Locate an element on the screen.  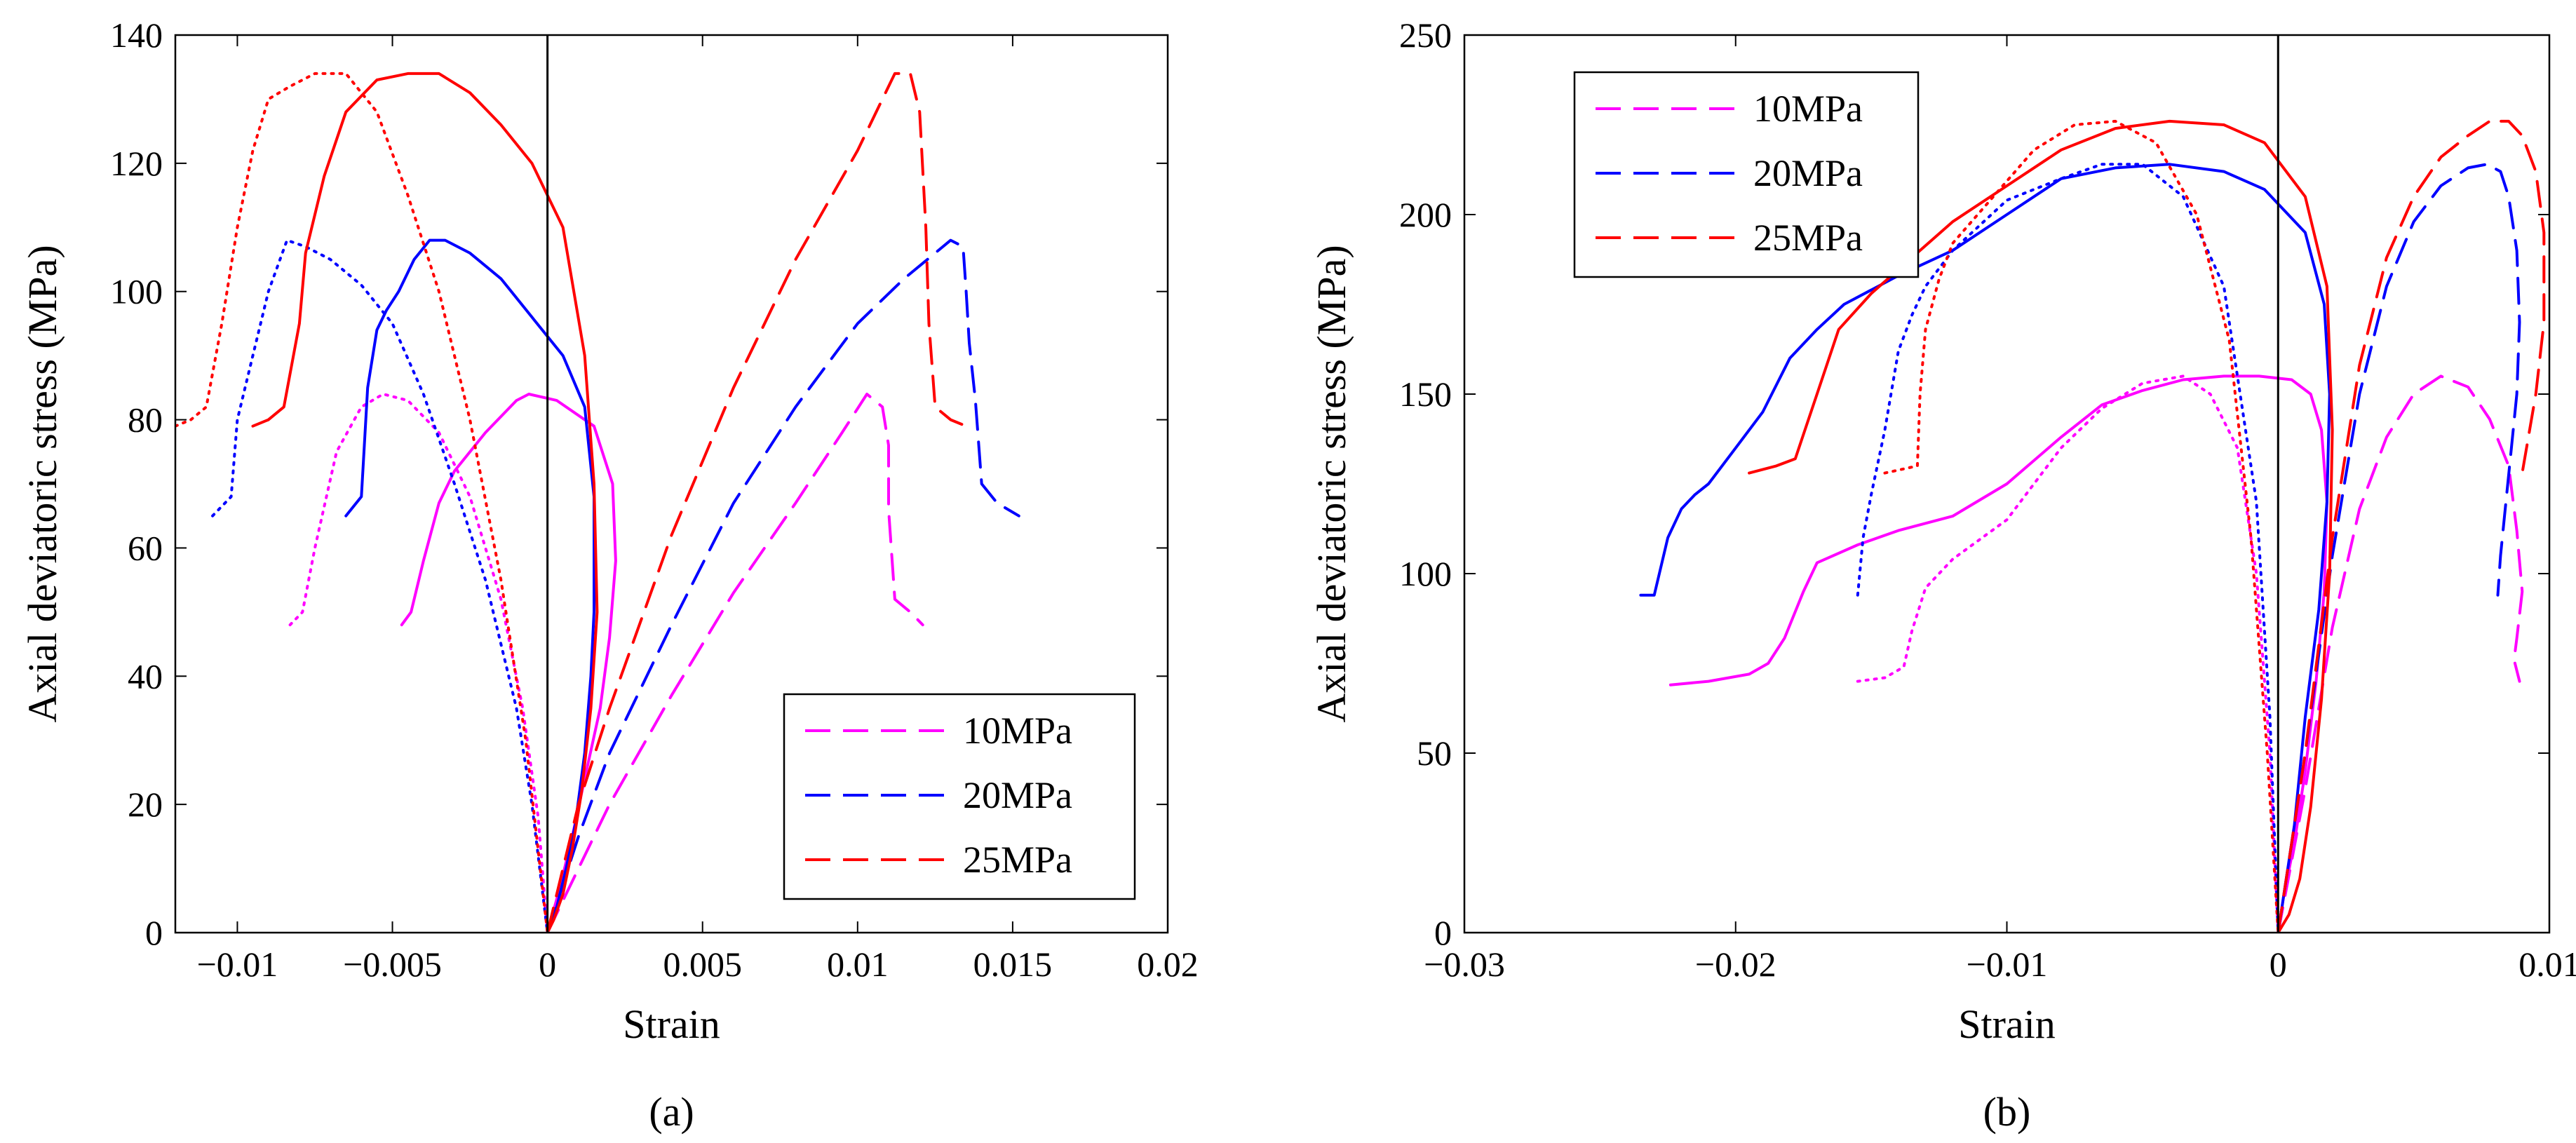
x-tick-label: 0.005 is located at coordinates (702, 964).